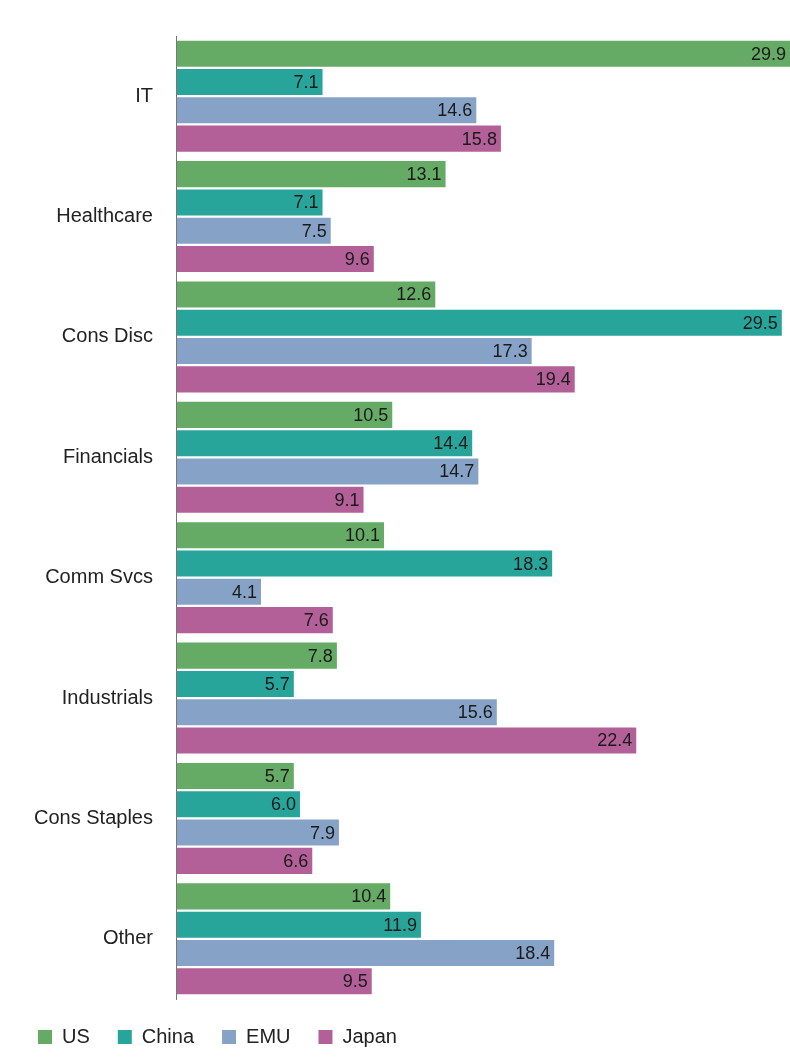 The height and width of the screenshot is (1057, 790). What do you see at coordinates (479, 138) in the screenshot?
I see `data-label: 15.8` at bounding box center [479, 138].